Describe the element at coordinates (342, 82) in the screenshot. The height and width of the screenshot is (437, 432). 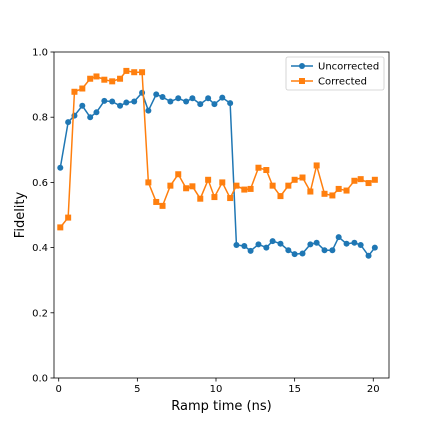
I see `legend-label-corrected: Corrected` at that location.